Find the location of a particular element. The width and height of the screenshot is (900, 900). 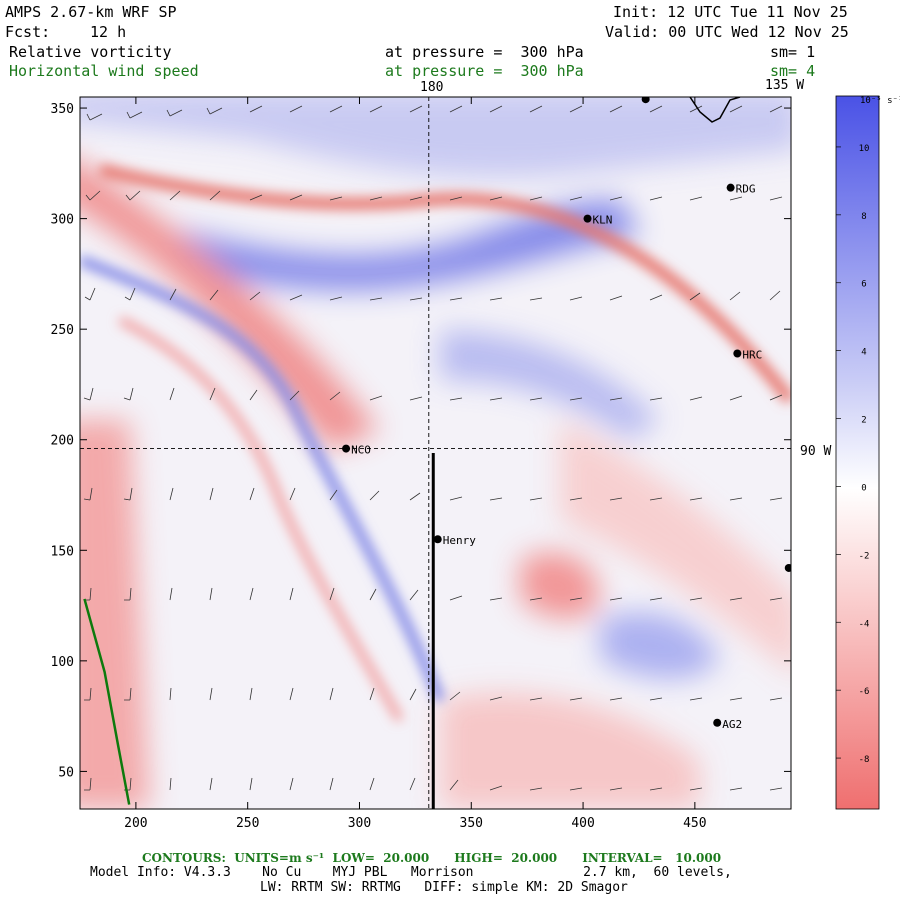

lon-180-label: 180 is located at coordinates (432, 87).